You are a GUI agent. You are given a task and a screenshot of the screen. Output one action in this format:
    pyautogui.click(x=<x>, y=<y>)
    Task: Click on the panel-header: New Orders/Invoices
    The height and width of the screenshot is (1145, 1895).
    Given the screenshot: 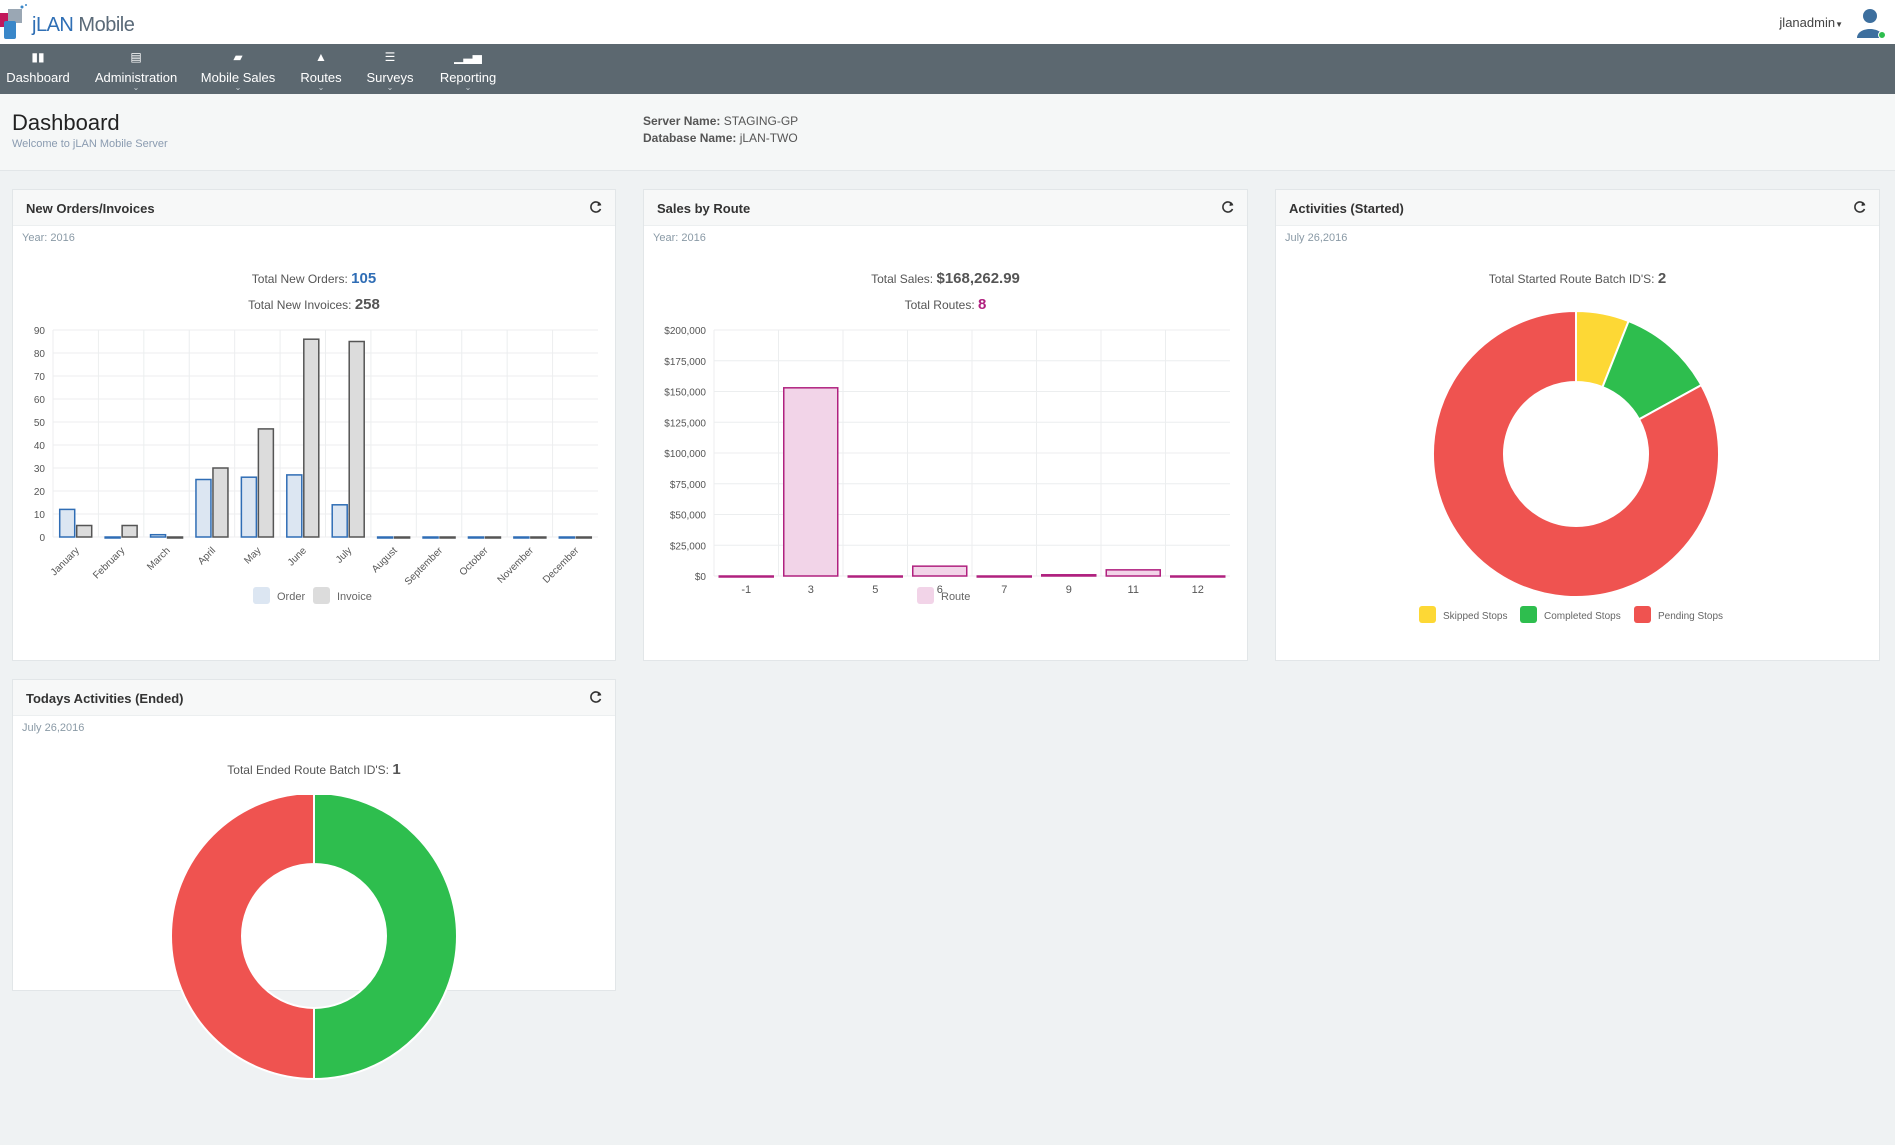 What is the action you would take?
    pyautogui.click(x=314, y=208)
    